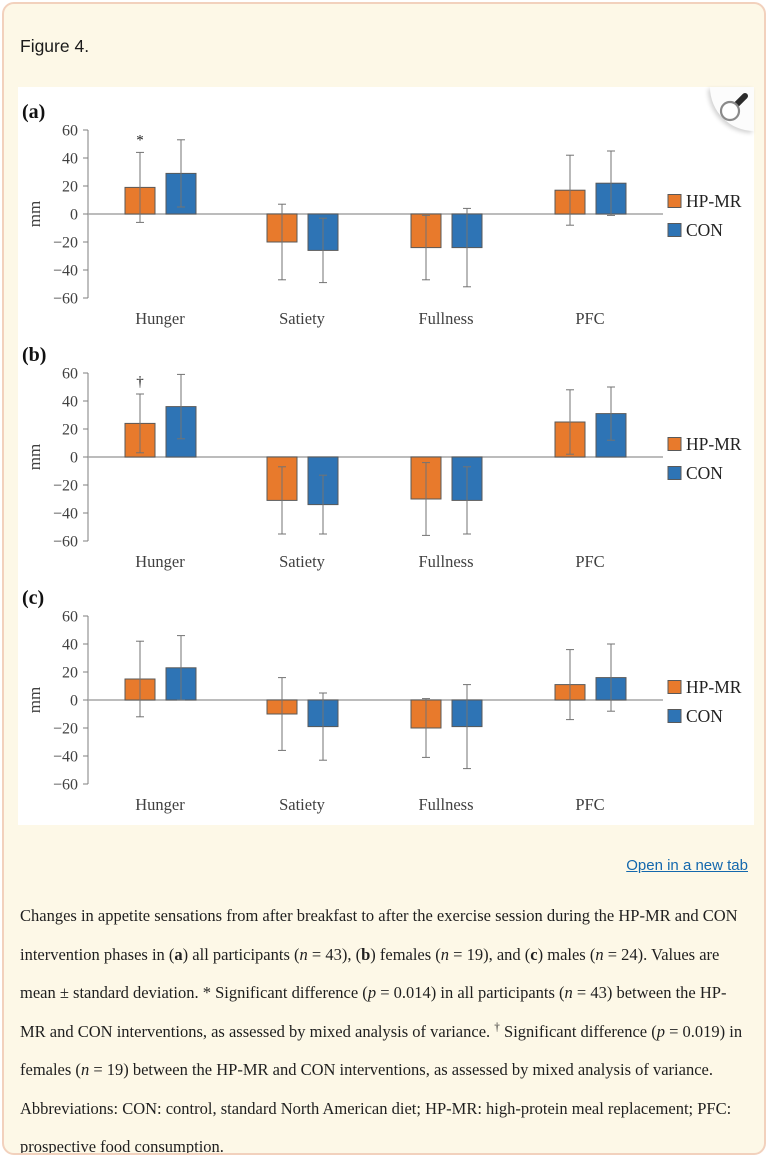 The image size is (768, 1157). What do you see at coordinates (381, 1050) in the screenshot?
I see `caption-segment: = 0.019) in females (` at bounding box center [381, 1050].